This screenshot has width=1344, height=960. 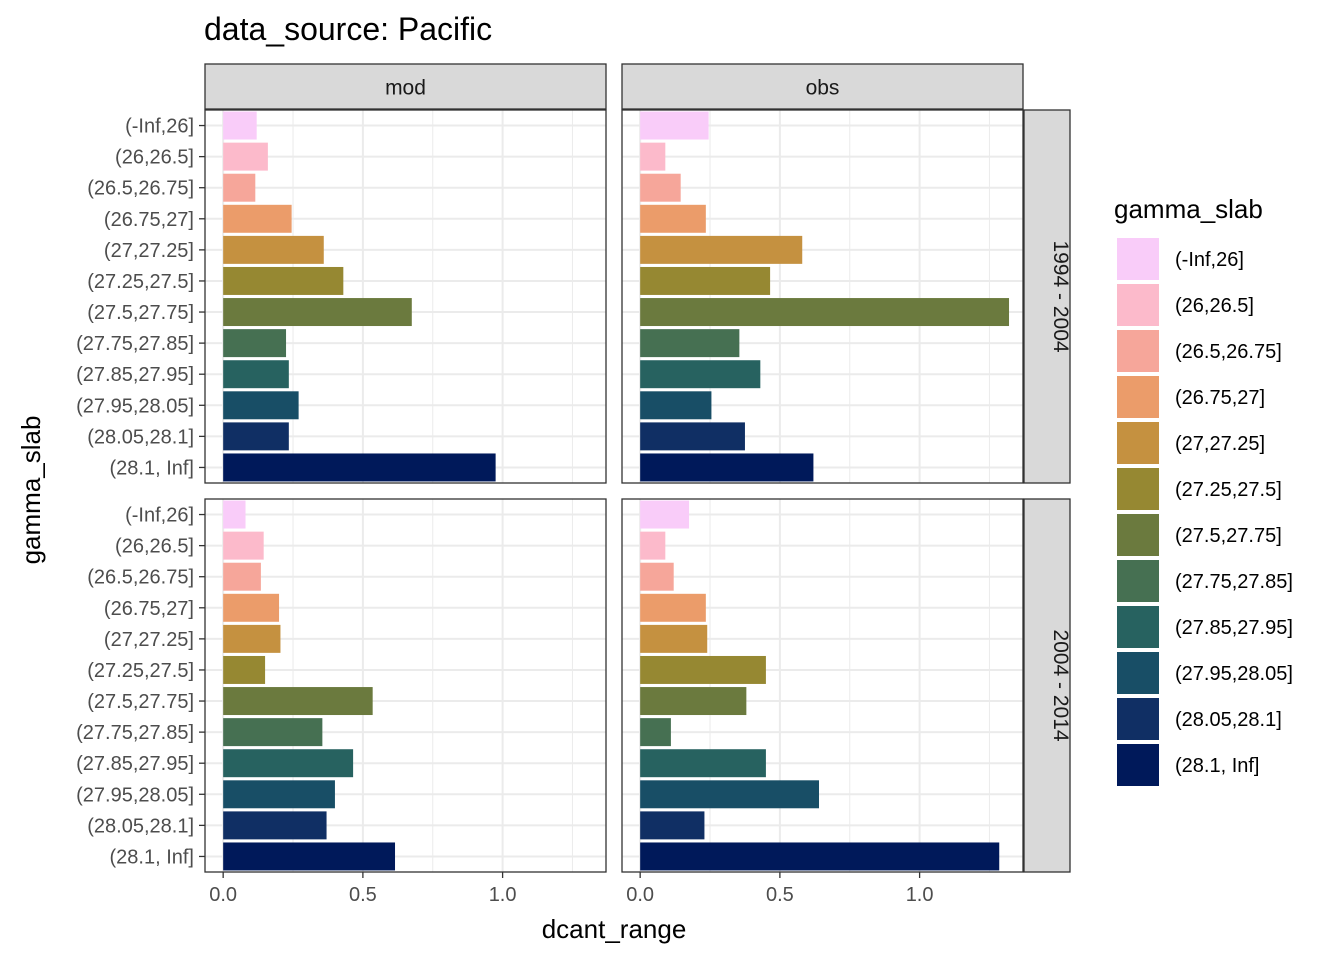 What do you see at coordinates (690, 343) in the screenshot?
I see `bar-obs-(27.75,27.85]` at bounding box center [690, 343].